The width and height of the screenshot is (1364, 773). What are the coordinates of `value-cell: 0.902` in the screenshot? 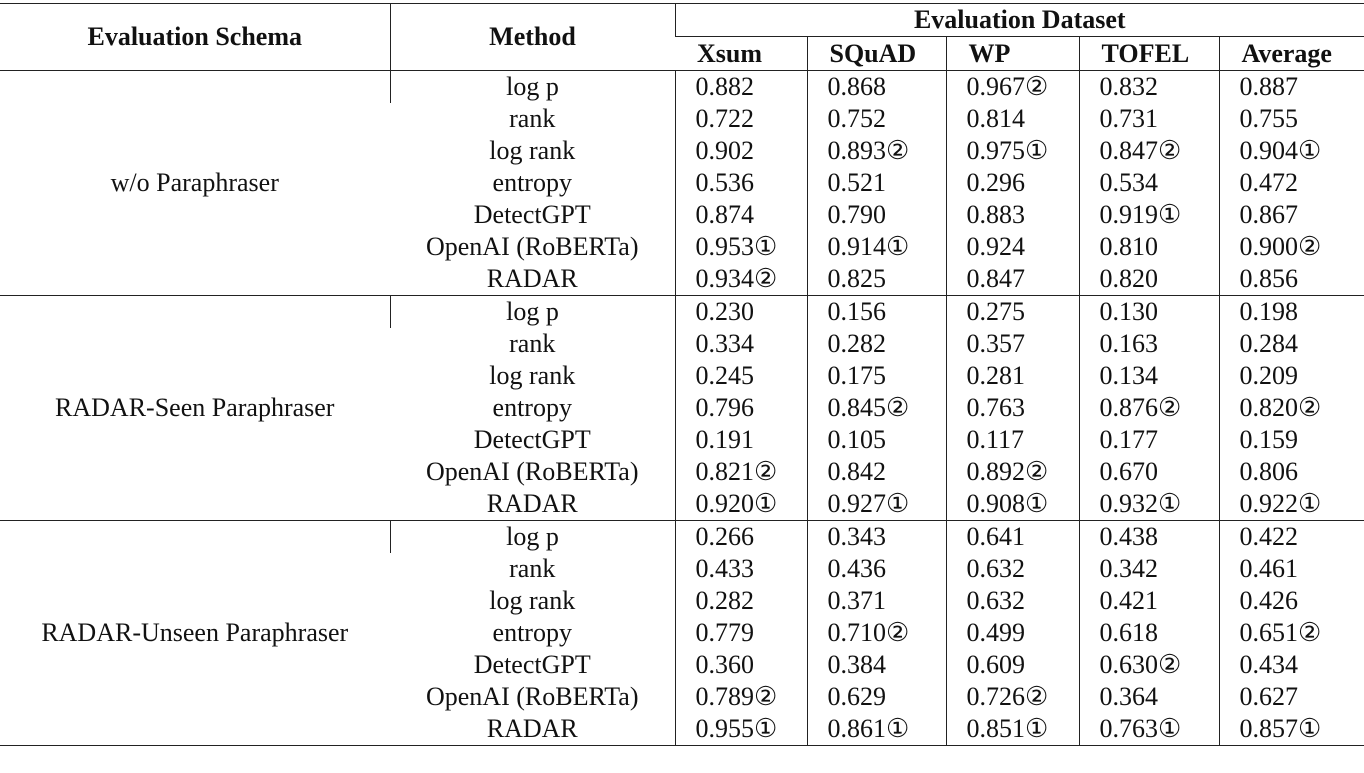 It's located at (740, 151).